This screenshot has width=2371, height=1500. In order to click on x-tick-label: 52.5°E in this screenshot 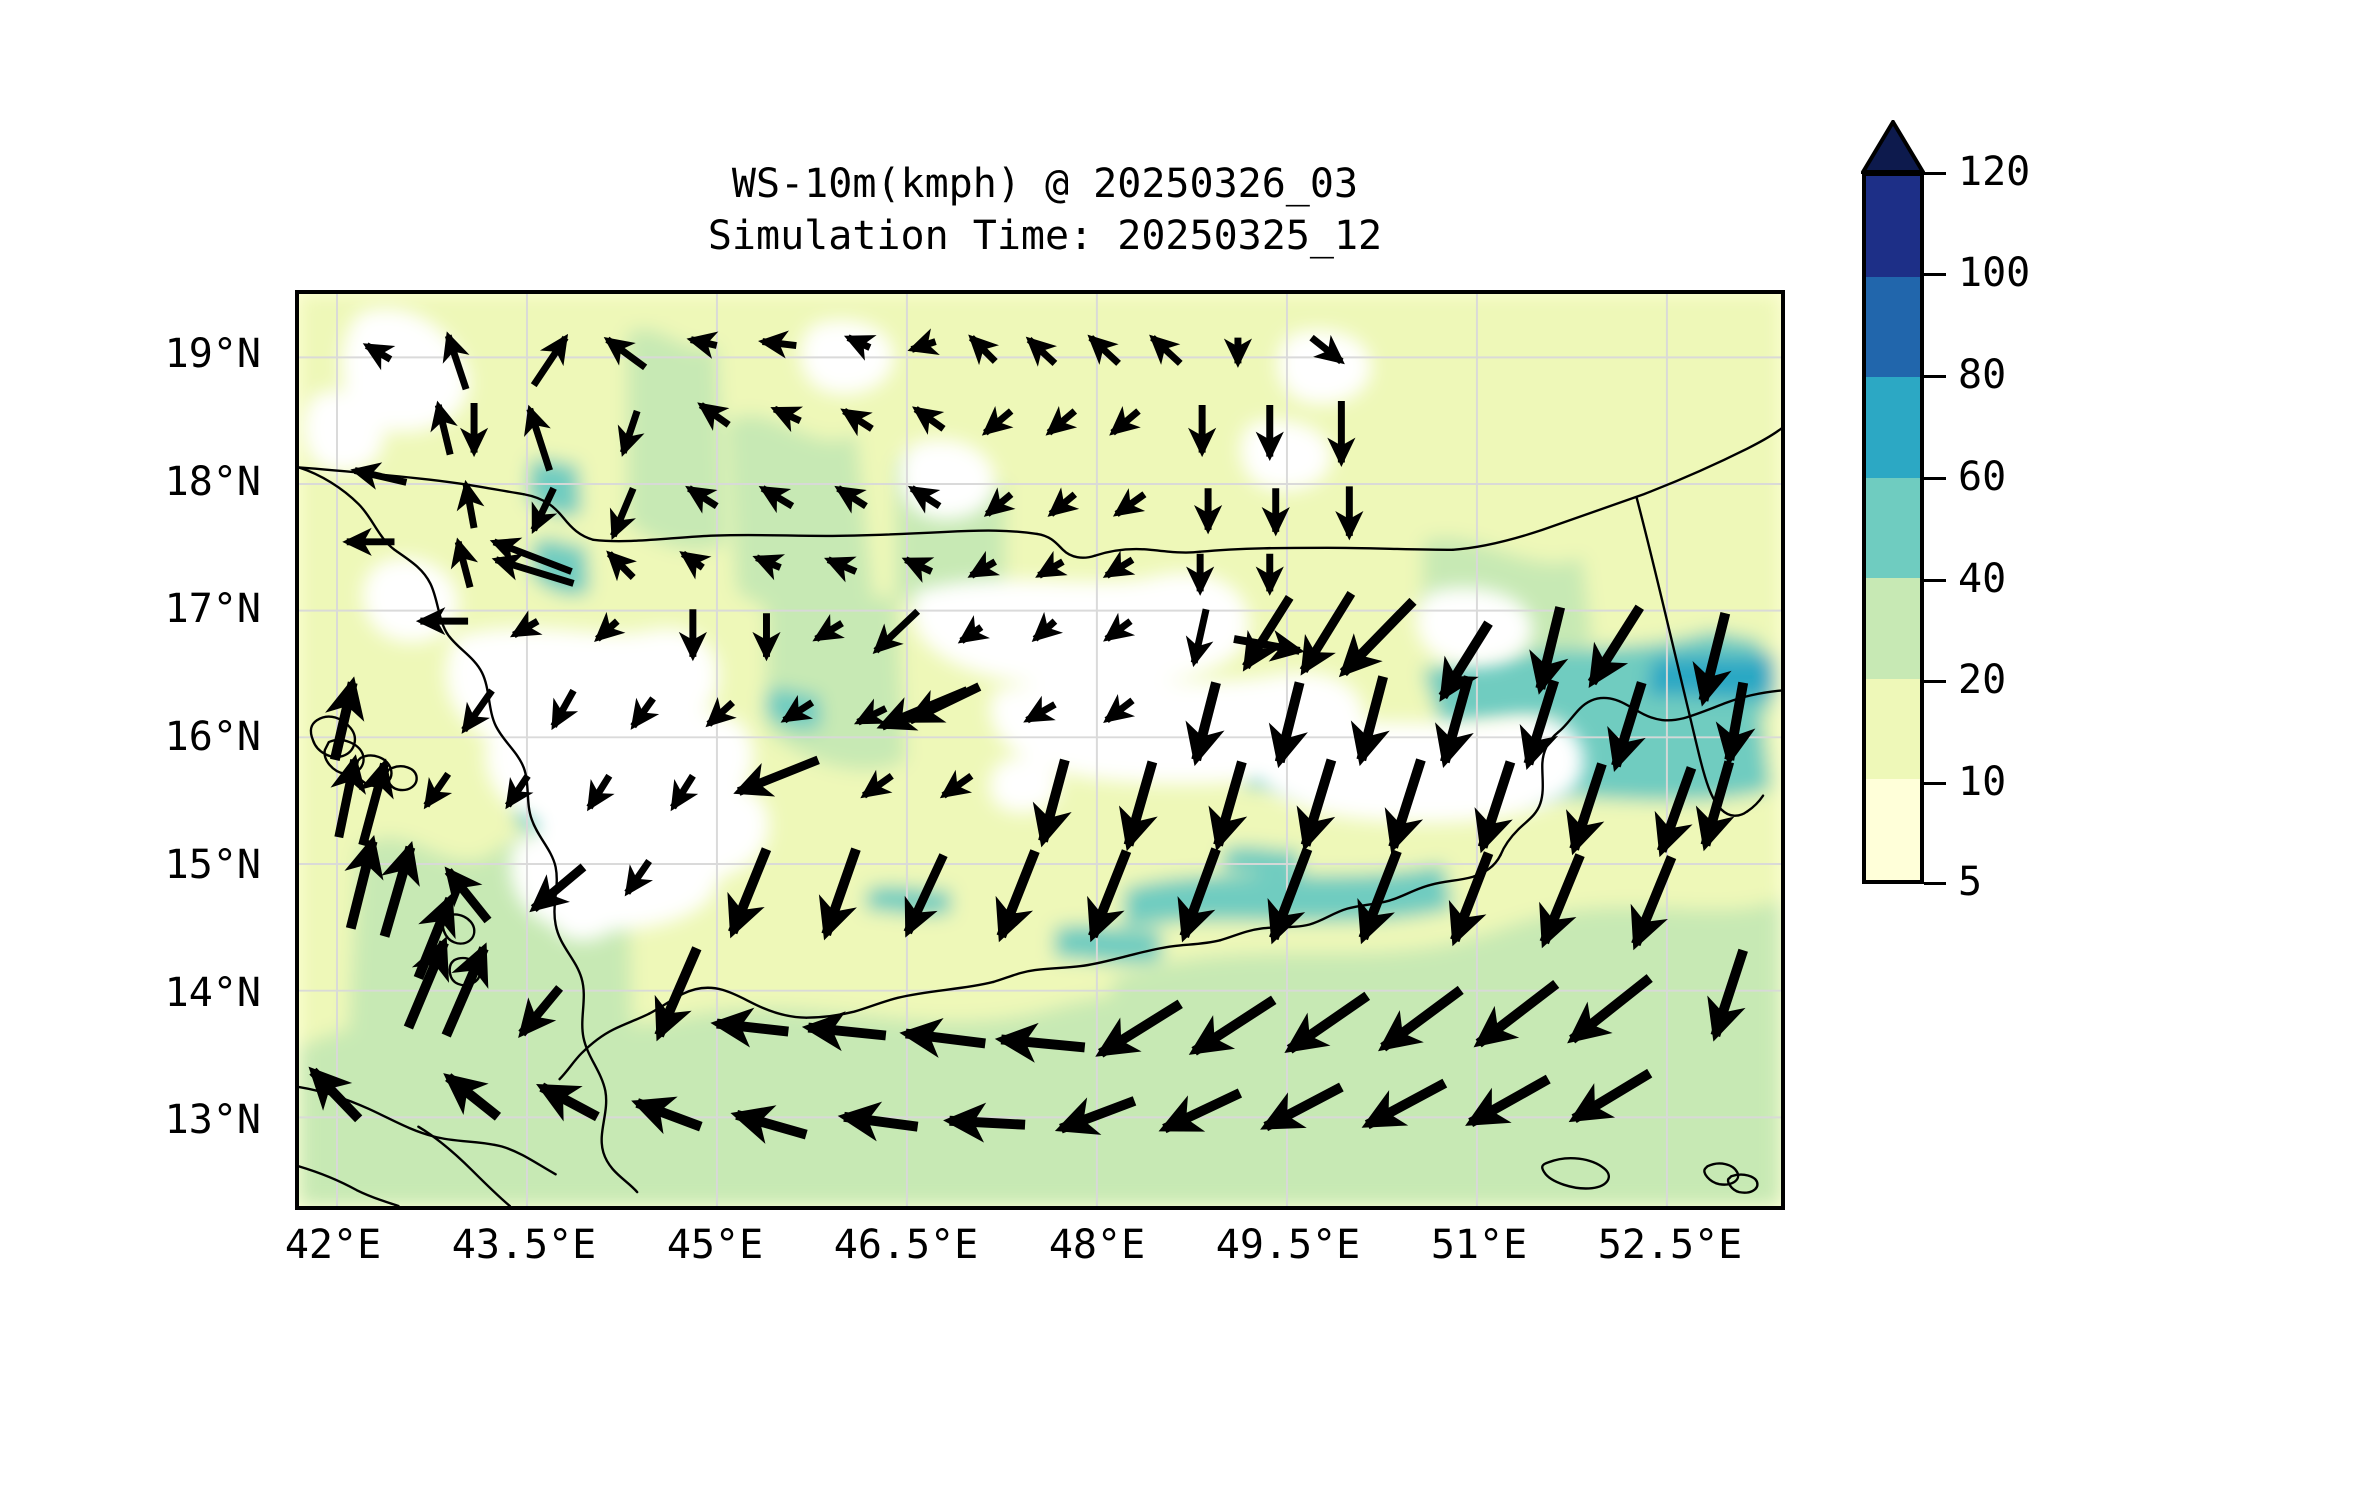, I will do `click(1670, 1245)`.